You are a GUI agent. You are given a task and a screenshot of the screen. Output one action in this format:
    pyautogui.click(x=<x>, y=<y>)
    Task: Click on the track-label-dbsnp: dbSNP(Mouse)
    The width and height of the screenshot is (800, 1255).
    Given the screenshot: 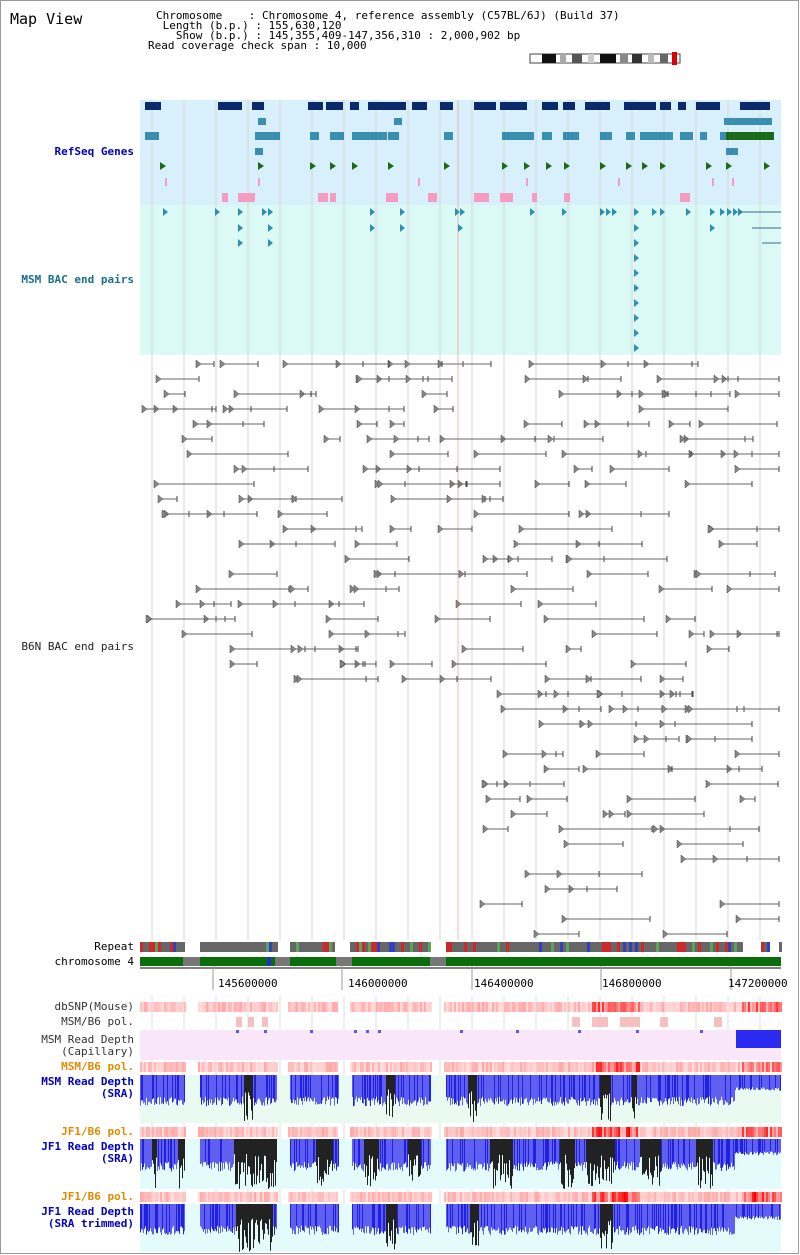 What is the action you would take?
    pyautogui.click(x=94, y=1006)
    